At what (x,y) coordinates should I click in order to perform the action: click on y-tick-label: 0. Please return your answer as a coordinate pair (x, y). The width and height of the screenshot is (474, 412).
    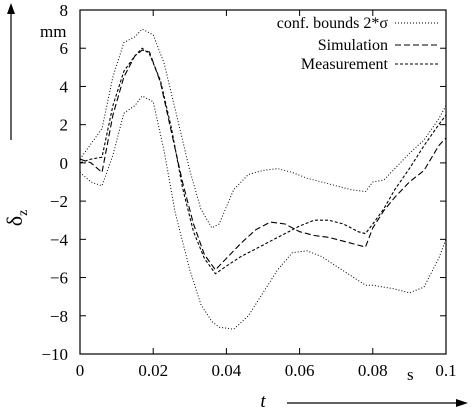
    Looking at the image, I should click on (64, 163).